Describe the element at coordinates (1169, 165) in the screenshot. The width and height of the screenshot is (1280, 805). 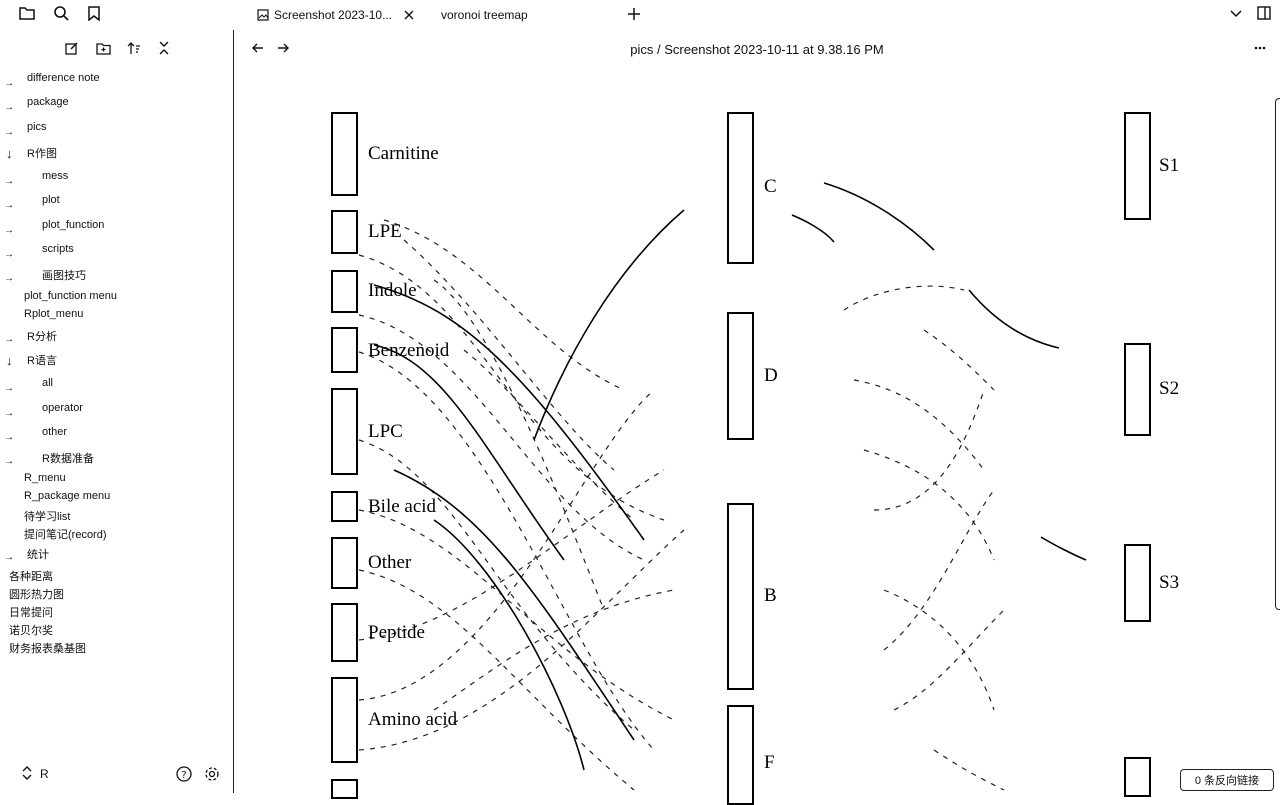
I see `sankey-node-label: S1` at that location.